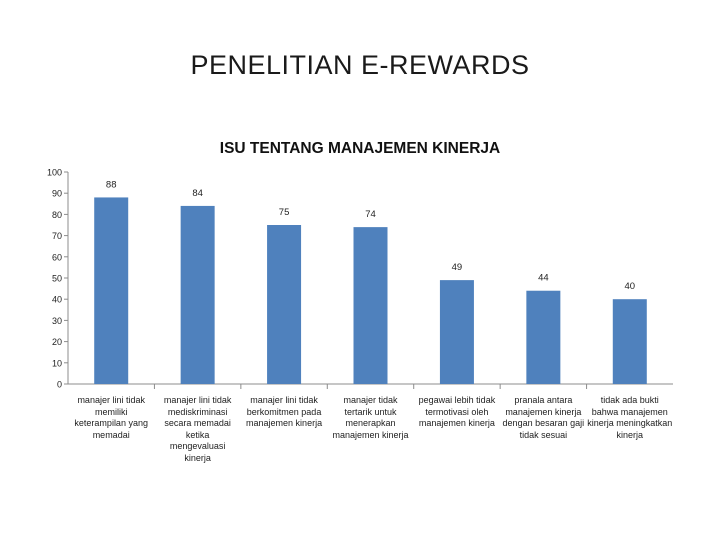 The image size is (720, 540). Describe the element at coordinates (57, 279) in the screenshot. I see `y-tick-label: 50` at that location.